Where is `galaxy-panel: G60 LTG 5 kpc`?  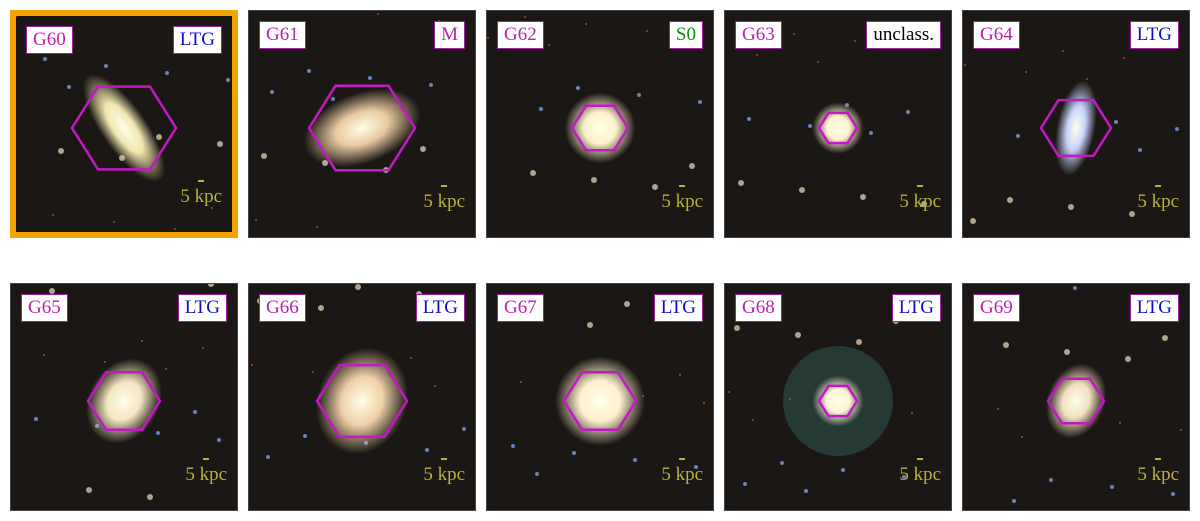 galaxy-panel: G60 LTG 5 kpc is located at coordinates (124, 124).